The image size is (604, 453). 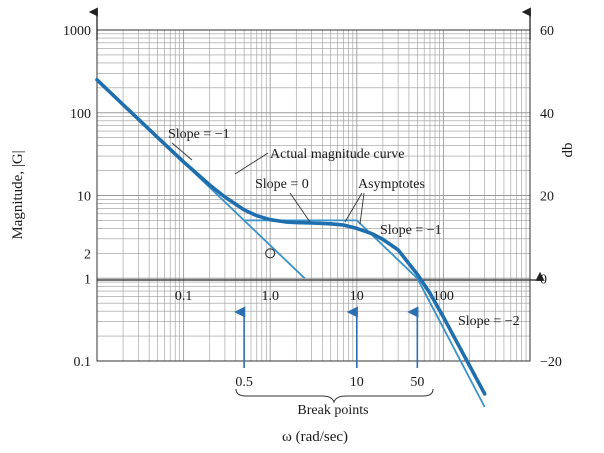 What do you see at coordinates (315, 437) in the screenshot?
I see `x-axis-title: ω (rad/sec)` at bounding box center [315, 437].